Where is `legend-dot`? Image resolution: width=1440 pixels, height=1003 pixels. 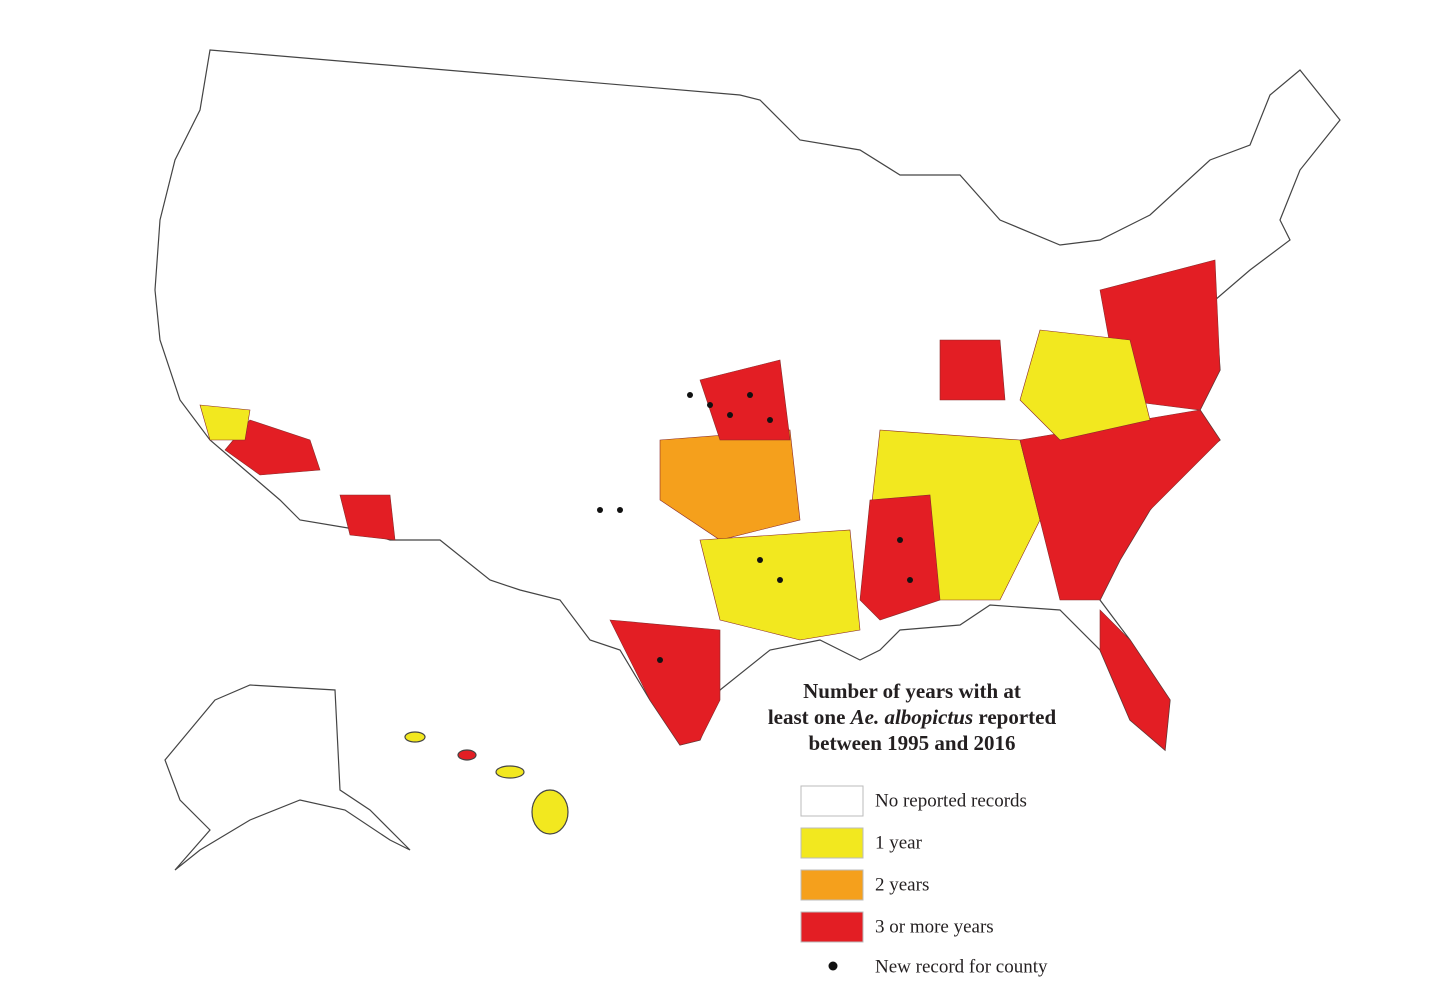
legend-dot is located at coordinates (833, 966).